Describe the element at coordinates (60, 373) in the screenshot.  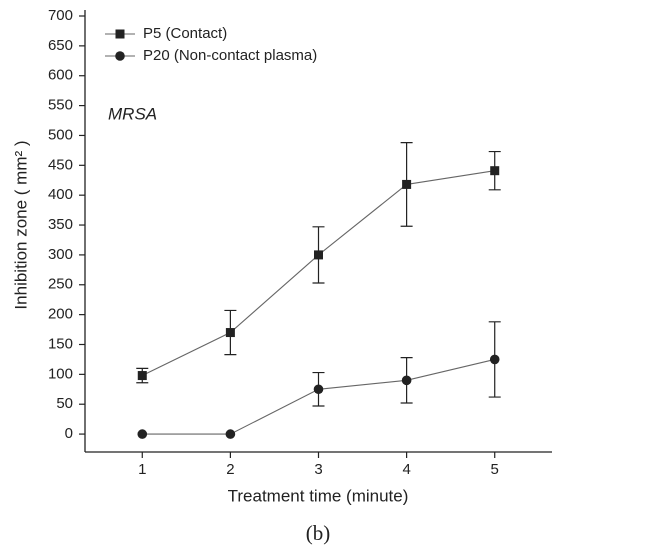
I see `y-tick-label: 100` at that location.